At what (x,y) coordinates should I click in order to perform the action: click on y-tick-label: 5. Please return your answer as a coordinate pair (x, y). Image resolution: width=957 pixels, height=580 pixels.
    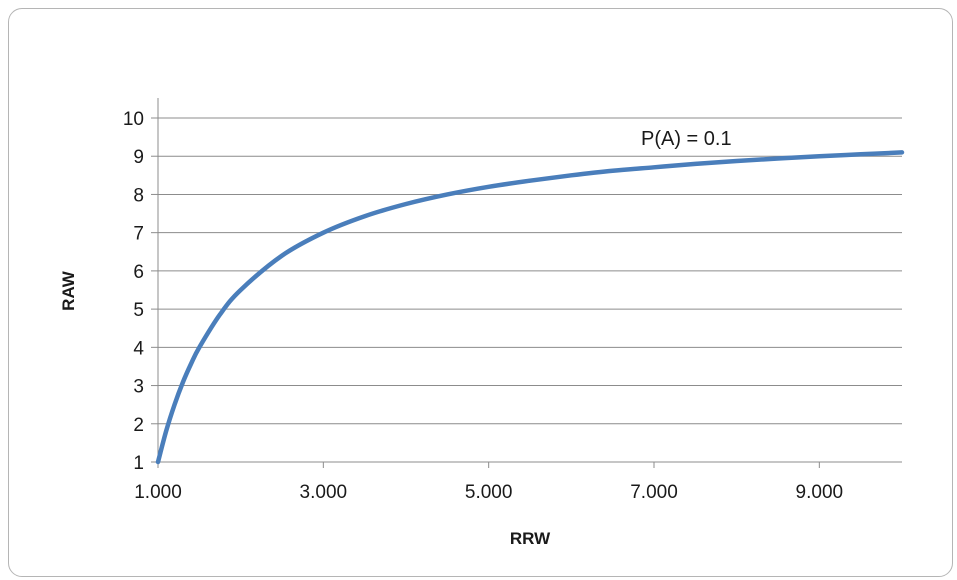
    Looking at the image, I should click on (138, 310).